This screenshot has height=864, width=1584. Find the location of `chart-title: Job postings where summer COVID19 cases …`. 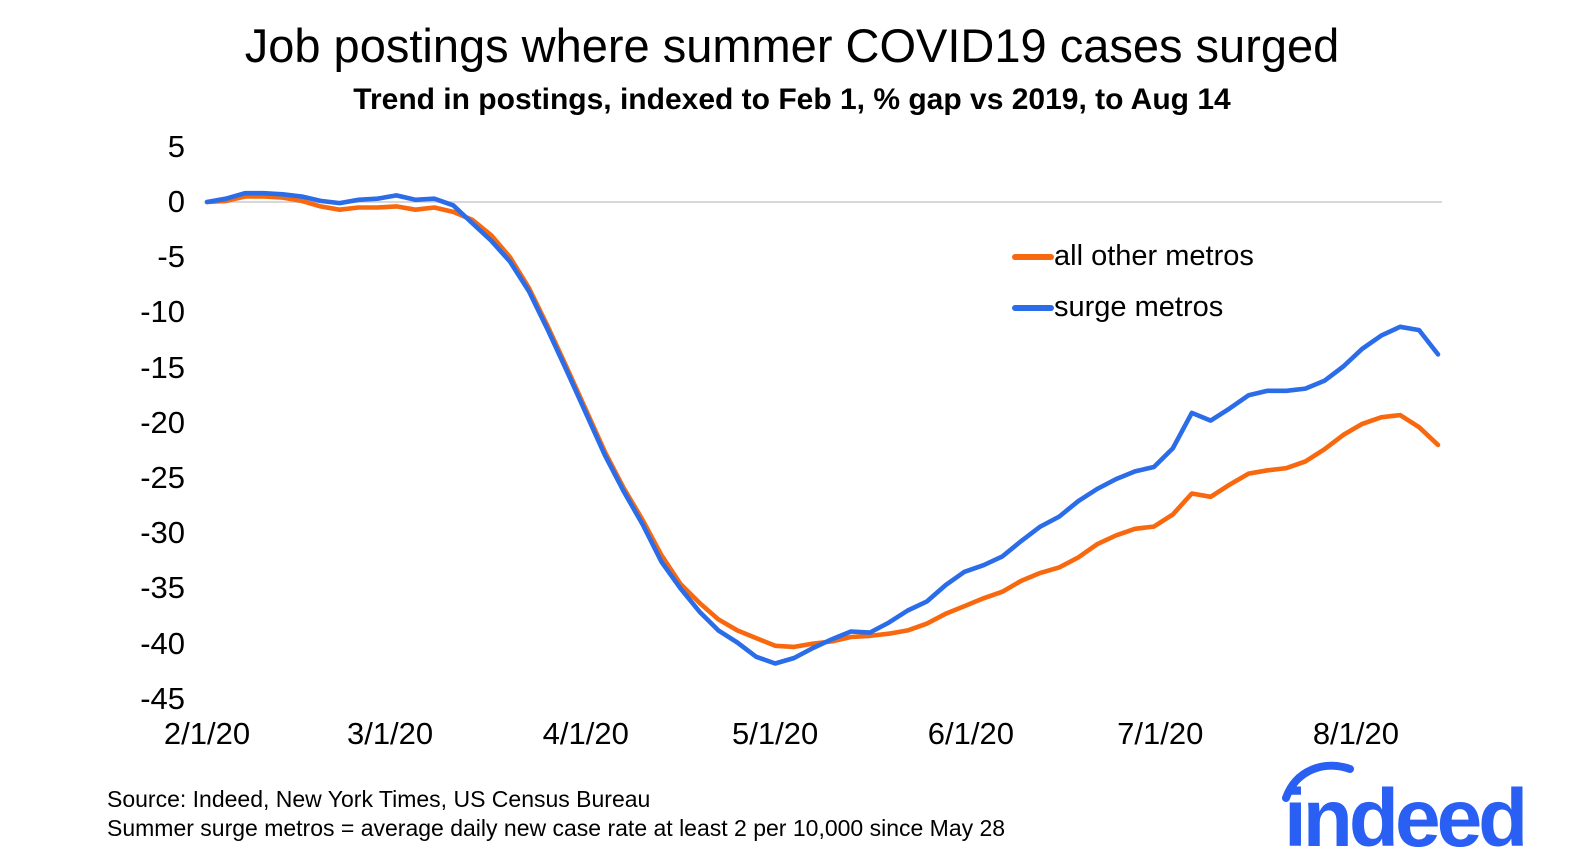

chart-title: Job postings where summer COVID19 cases … is located at coordinates (792, 45).